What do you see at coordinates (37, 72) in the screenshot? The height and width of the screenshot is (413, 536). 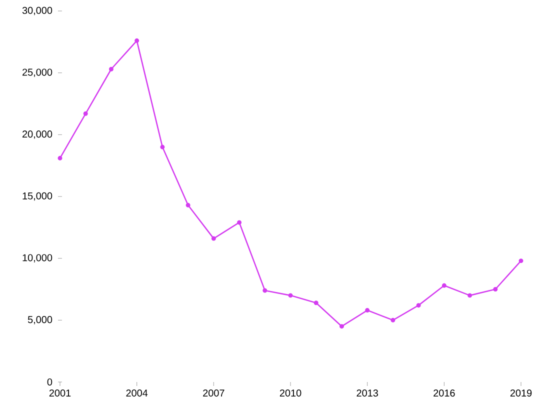 I see `y-tick-label: 25,000` at bounding box center [37, 72].